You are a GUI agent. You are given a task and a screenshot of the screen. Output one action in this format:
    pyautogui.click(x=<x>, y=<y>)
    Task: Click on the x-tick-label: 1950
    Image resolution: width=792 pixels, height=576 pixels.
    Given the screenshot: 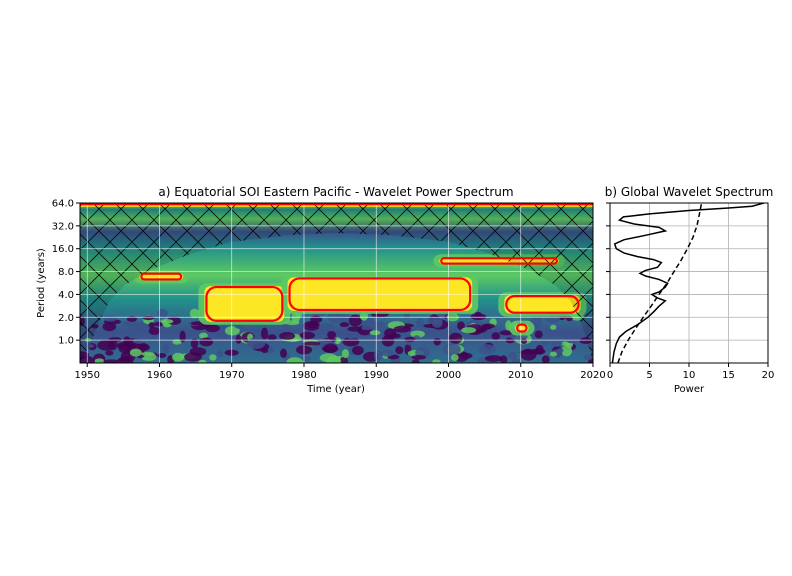 What is the action you would take?
    pyautogui.click(x=86, y=375)
    